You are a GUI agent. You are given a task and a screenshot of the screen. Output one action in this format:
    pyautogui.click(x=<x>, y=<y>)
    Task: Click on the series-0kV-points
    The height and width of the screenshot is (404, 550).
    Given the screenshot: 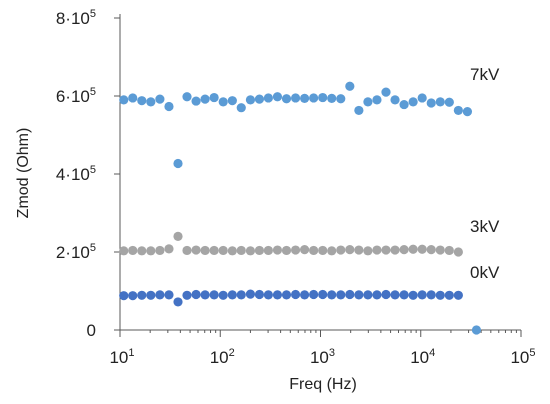 What is the action you would take?
    pyautogui.click(x=291, y=298)
    